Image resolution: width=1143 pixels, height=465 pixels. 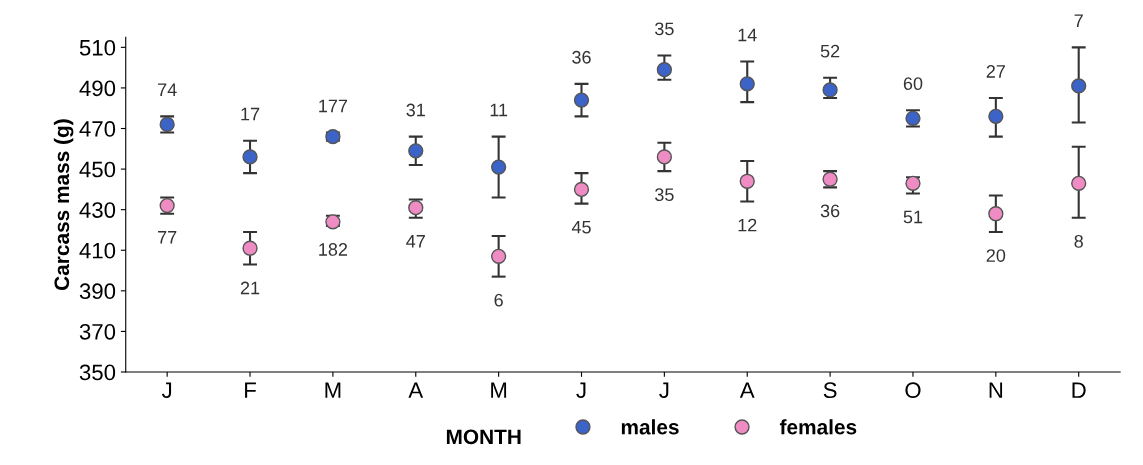 What do you see at coordinates (333, 249) in the screenshot?
I see `annotation: 182` at bounding box center [333, 249].